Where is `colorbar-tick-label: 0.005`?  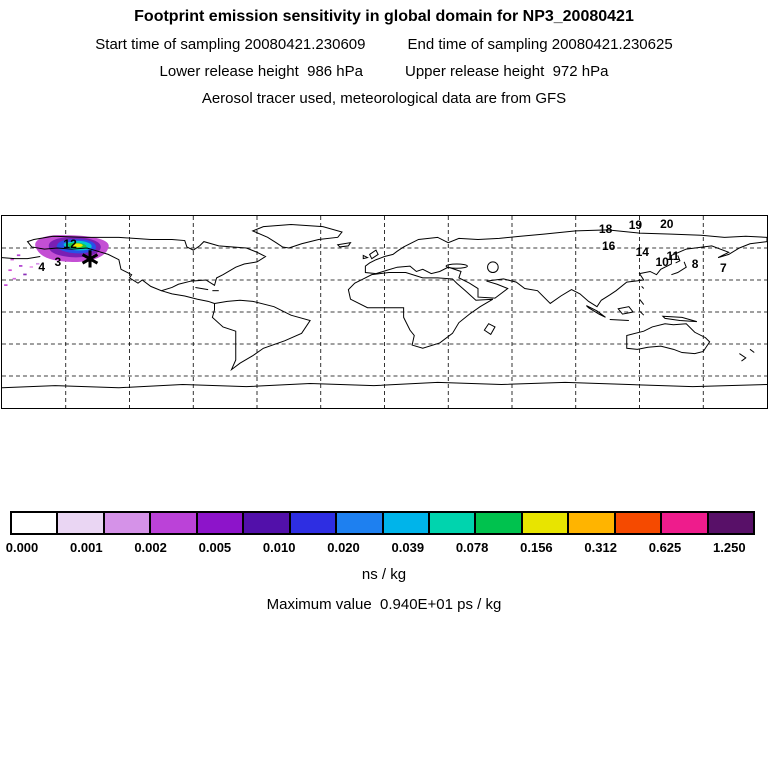 colorbar-tick-label: 0.005 is located at coordinates (215, 547).